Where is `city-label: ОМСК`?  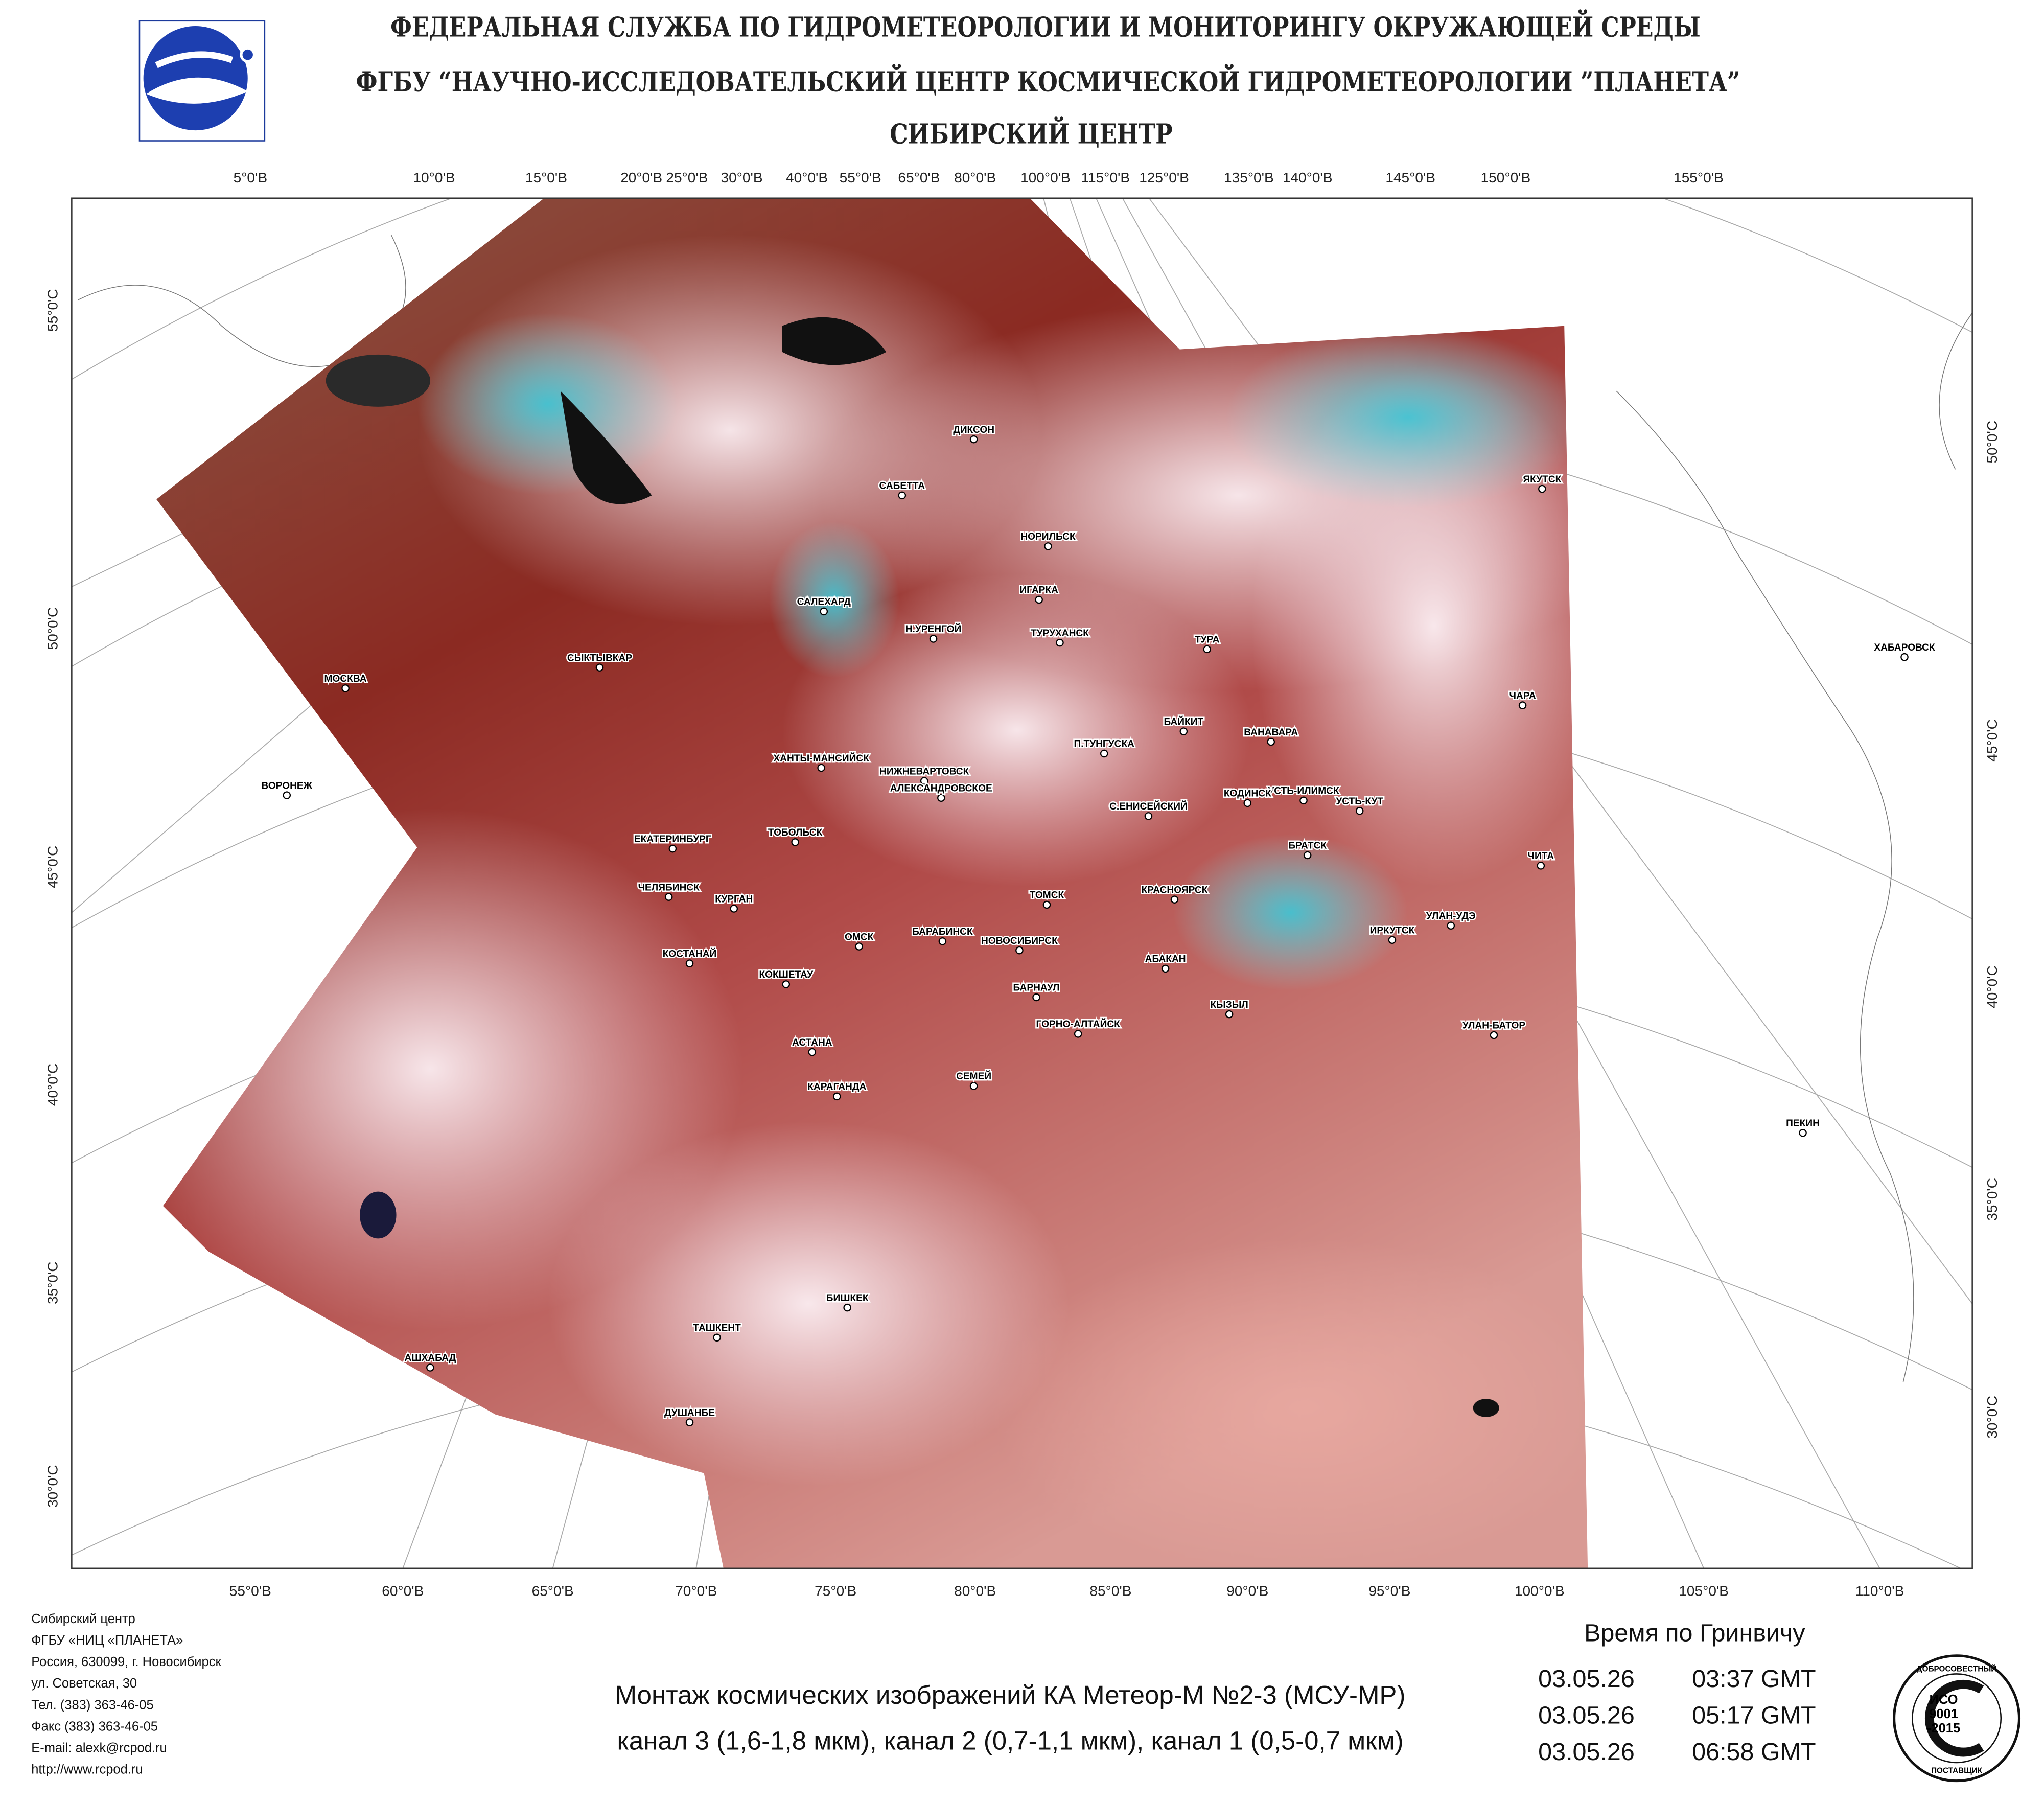 city-label: ОМСК is located at coordinates (859, 937).